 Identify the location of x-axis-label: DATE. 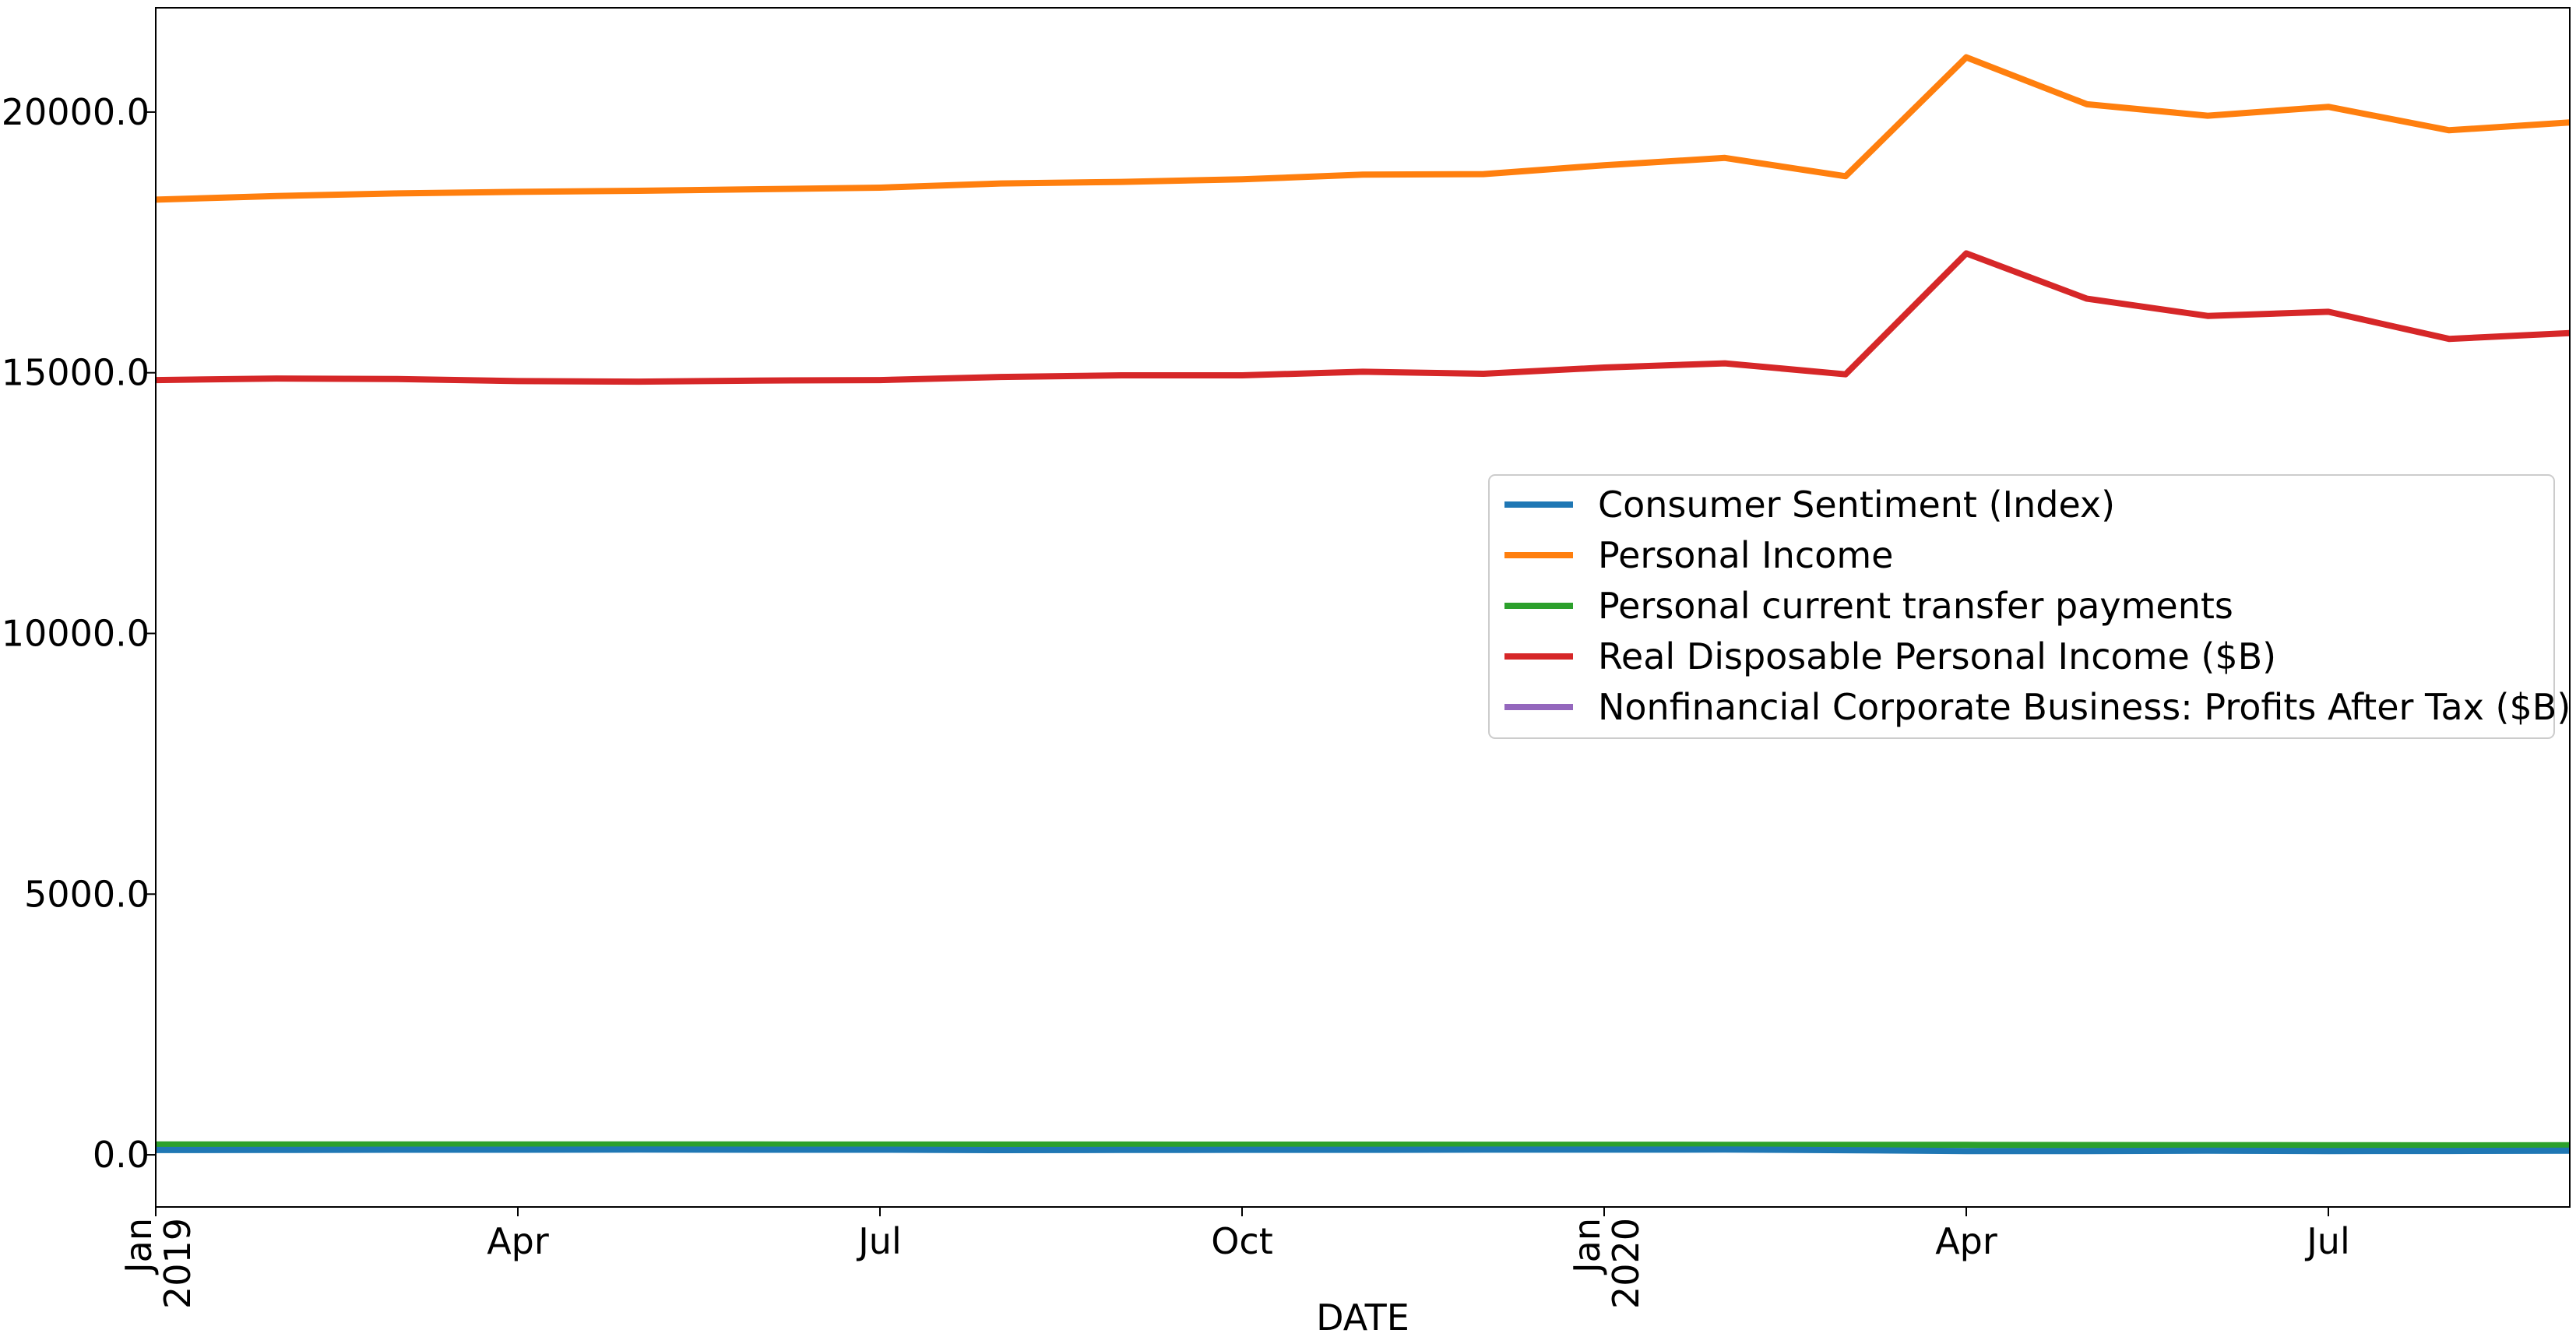
(1362, 1318).